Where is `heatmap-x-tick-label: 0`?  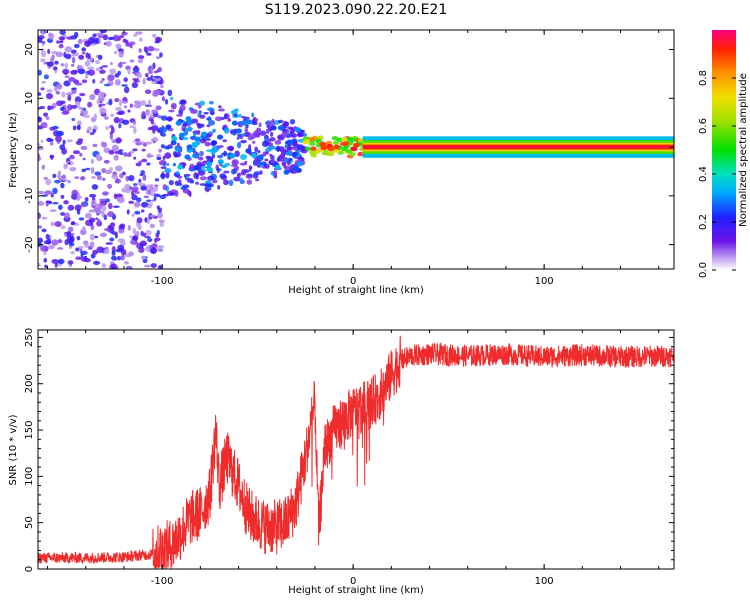
heatmap-x-tick-label: 0 is located at coordinates (353, 281).